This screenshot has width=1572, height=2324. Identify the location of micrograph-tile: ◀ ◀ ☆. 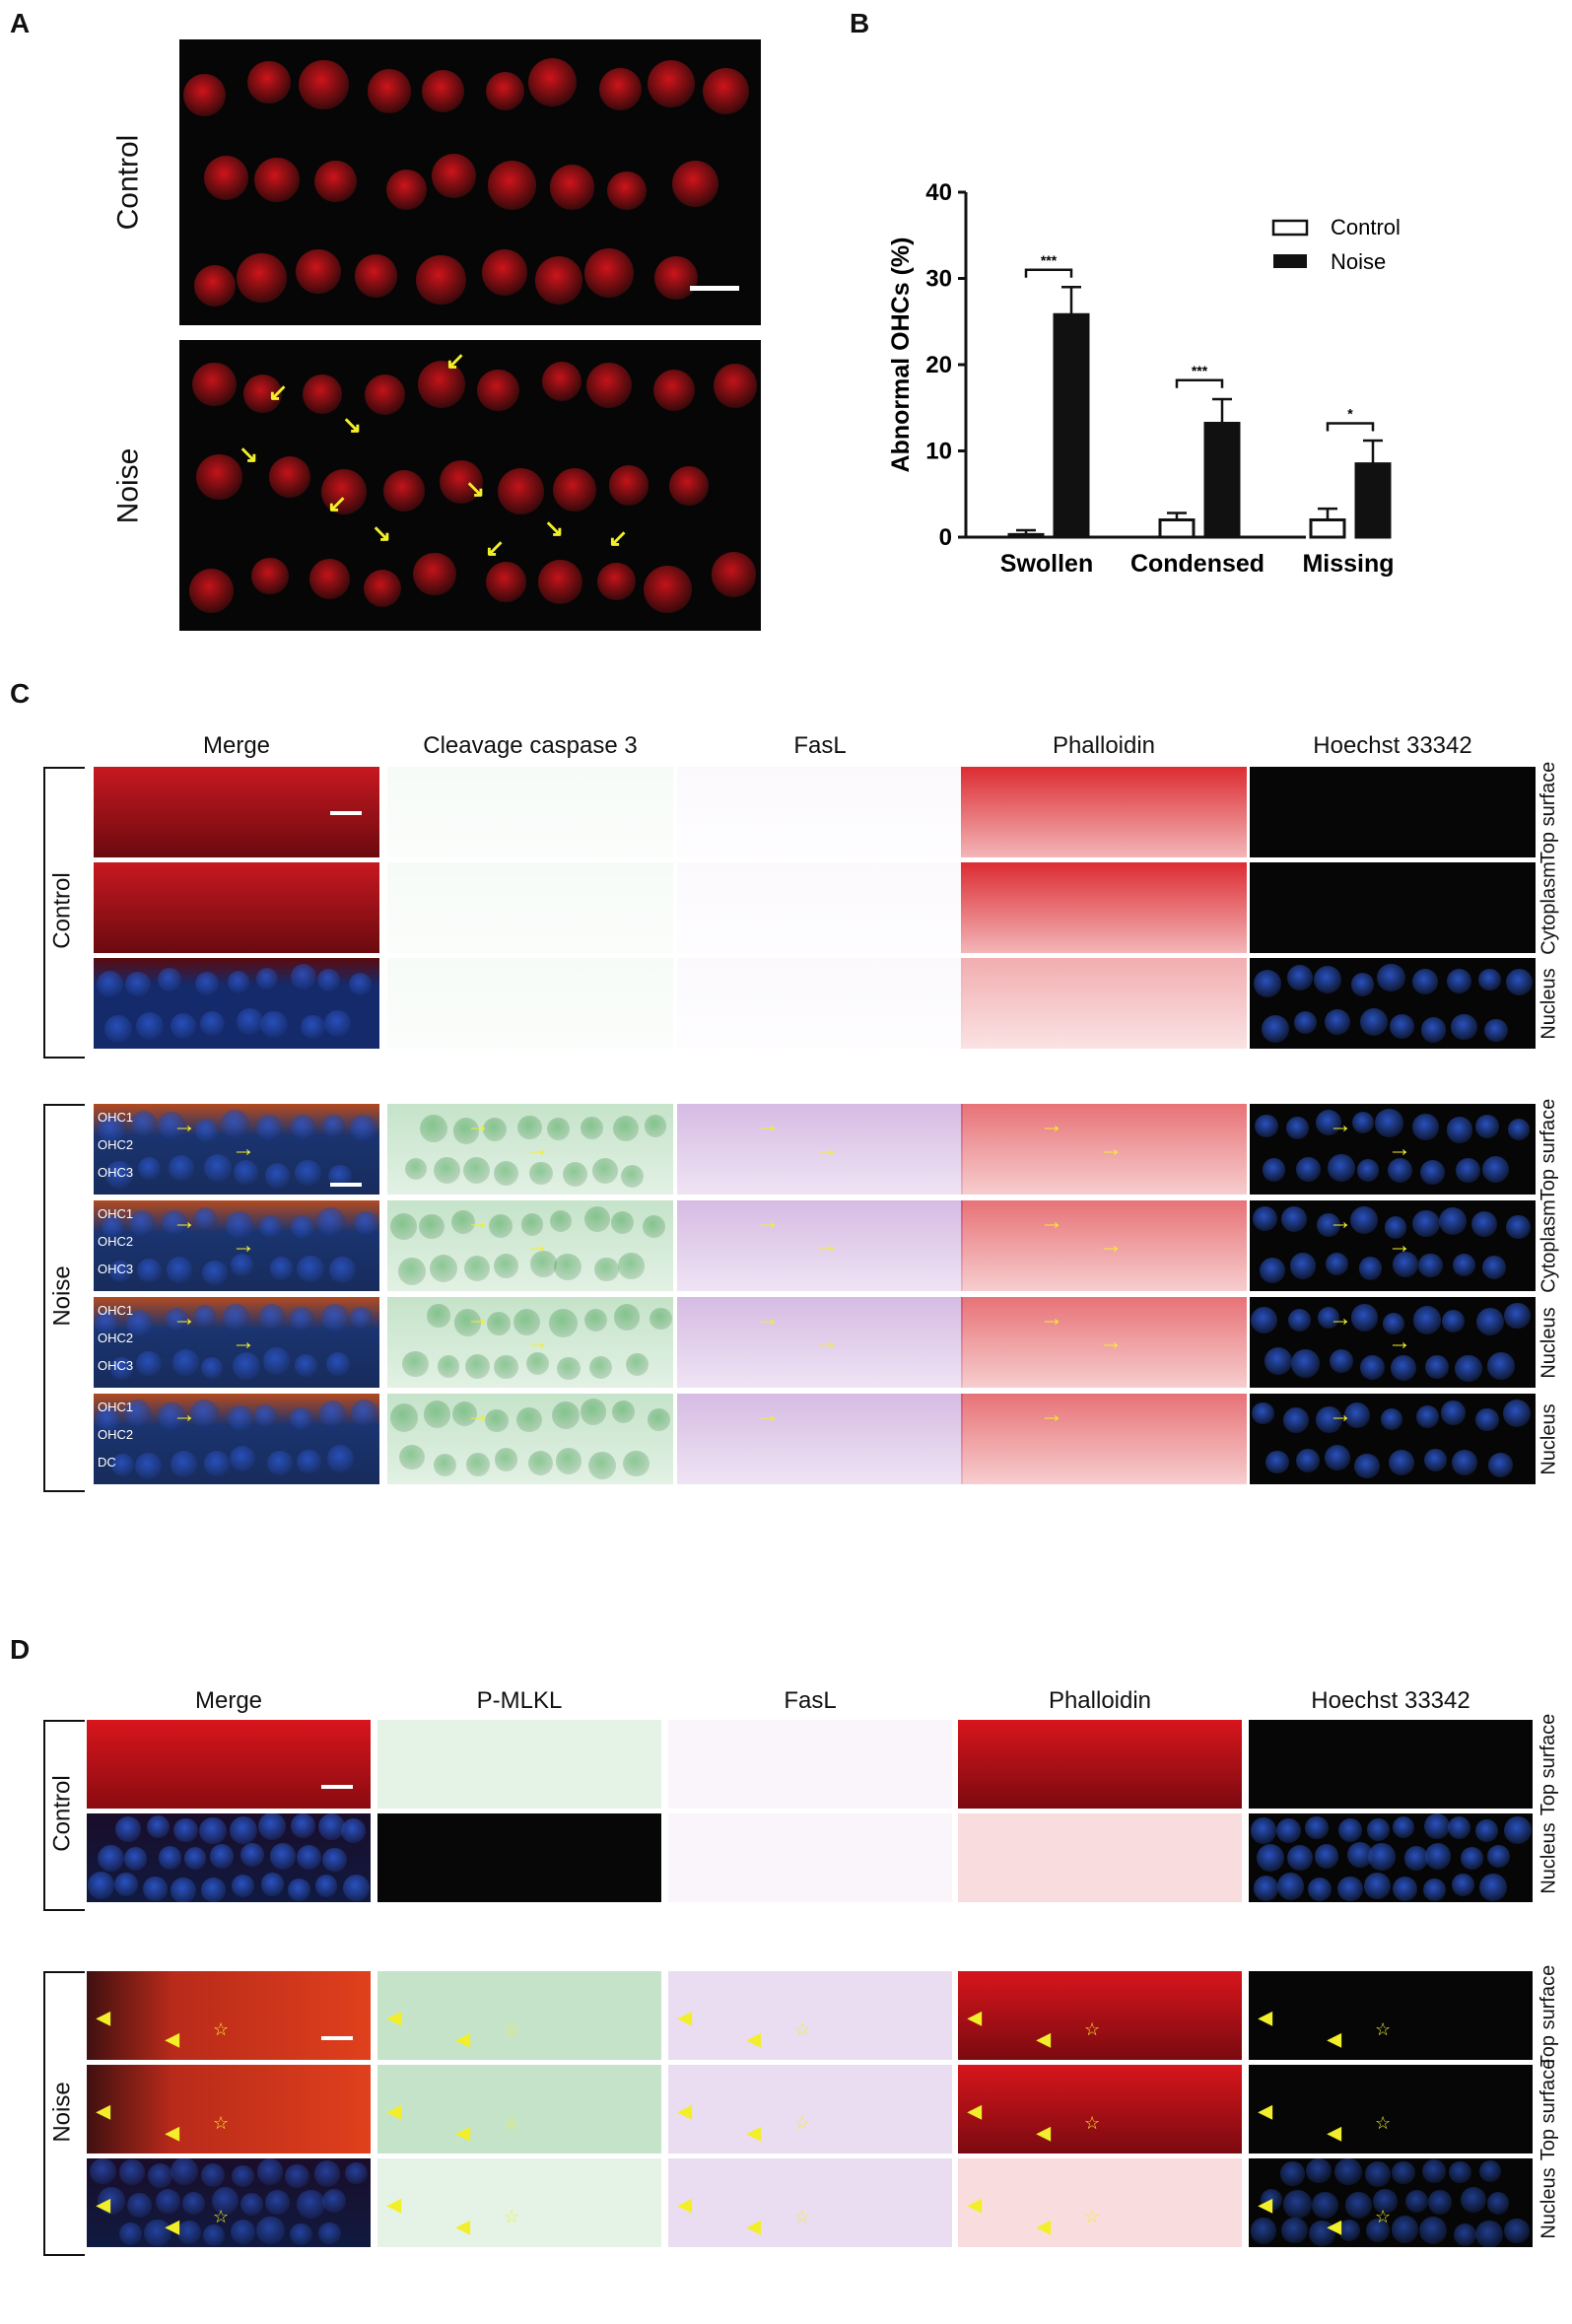
(810, 2203).